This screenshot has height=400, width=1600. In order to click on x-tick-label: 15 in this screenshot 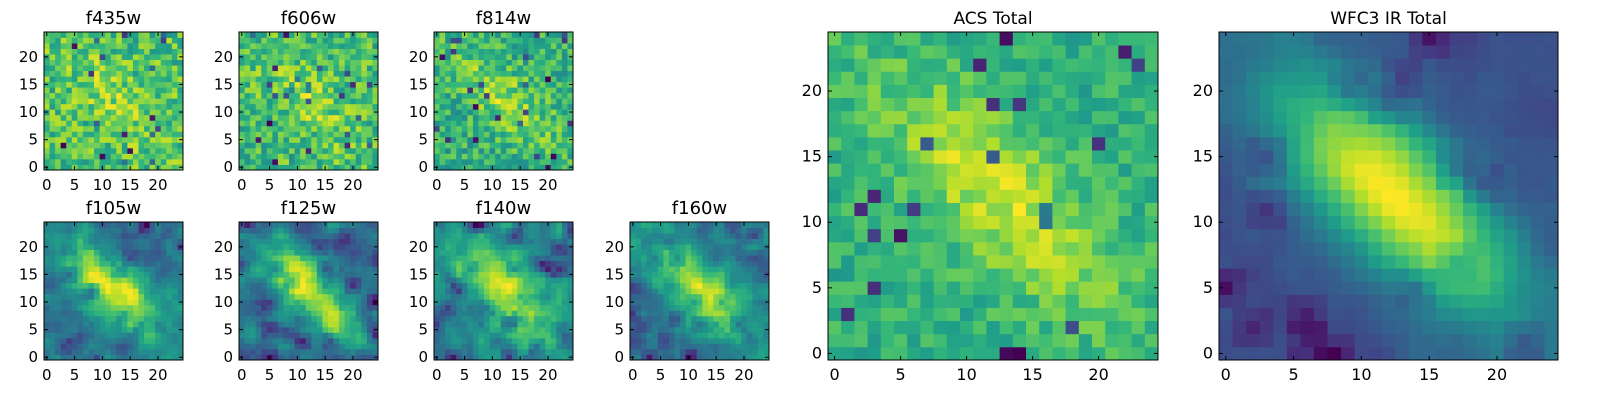, I will do `click(325, 375)`.